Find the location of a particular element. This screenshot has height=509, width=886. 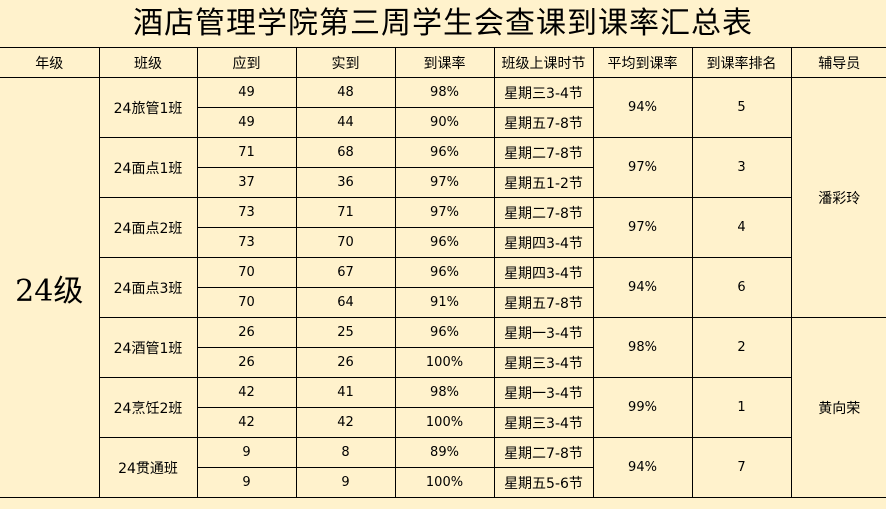

expected-cell: 37 is located at coordinates (246, 182).